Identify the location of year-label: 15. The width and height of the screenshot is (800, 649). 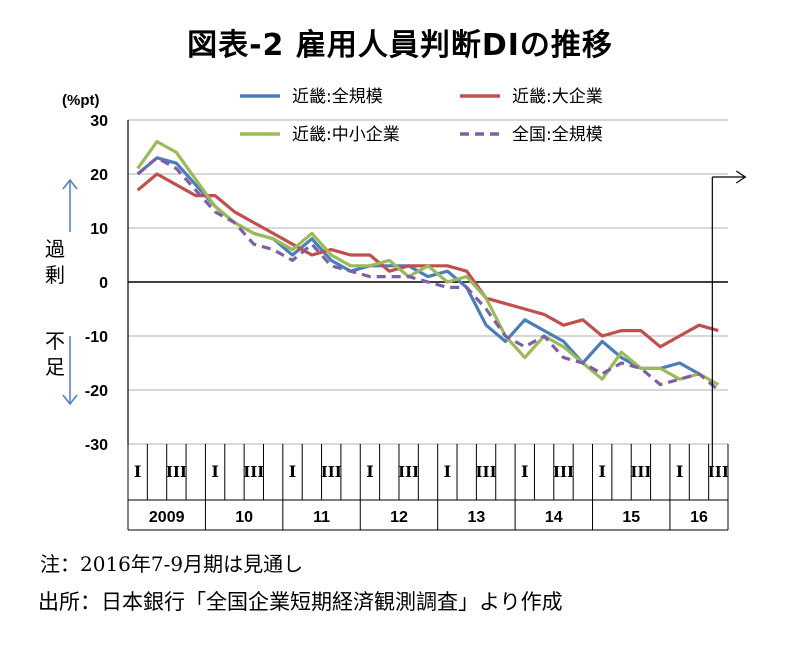
(631, 517).